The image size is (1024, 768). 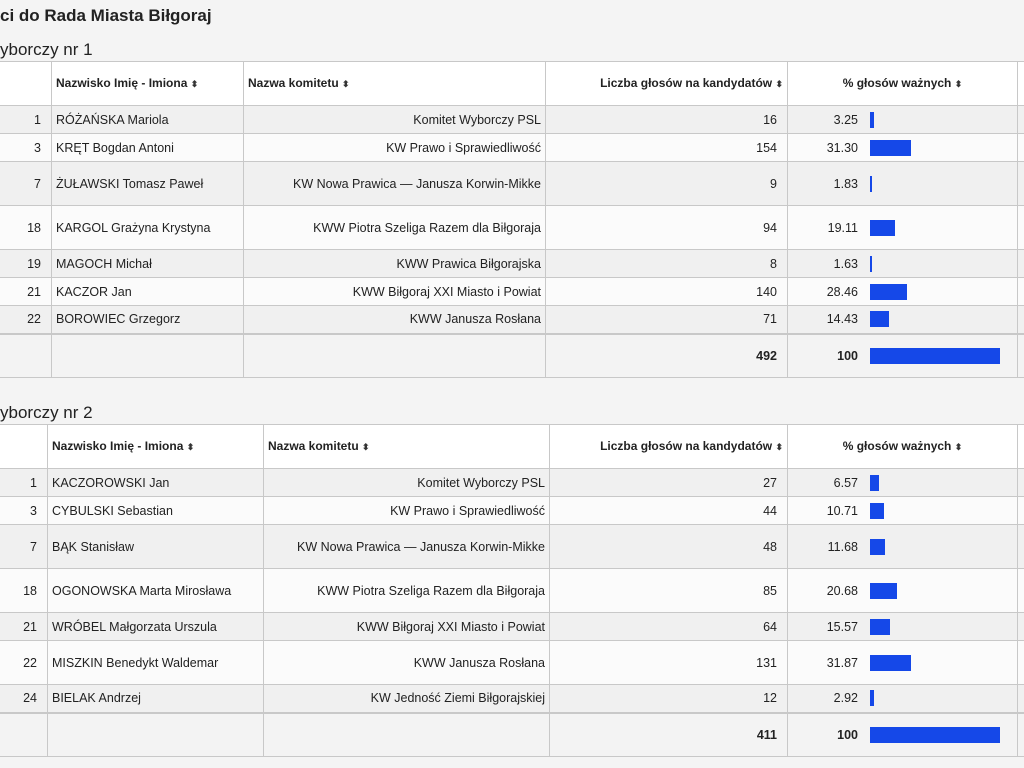 I want to click on candidate-name: BOROWIEC Grzegorz, so click(x=147, y=319).